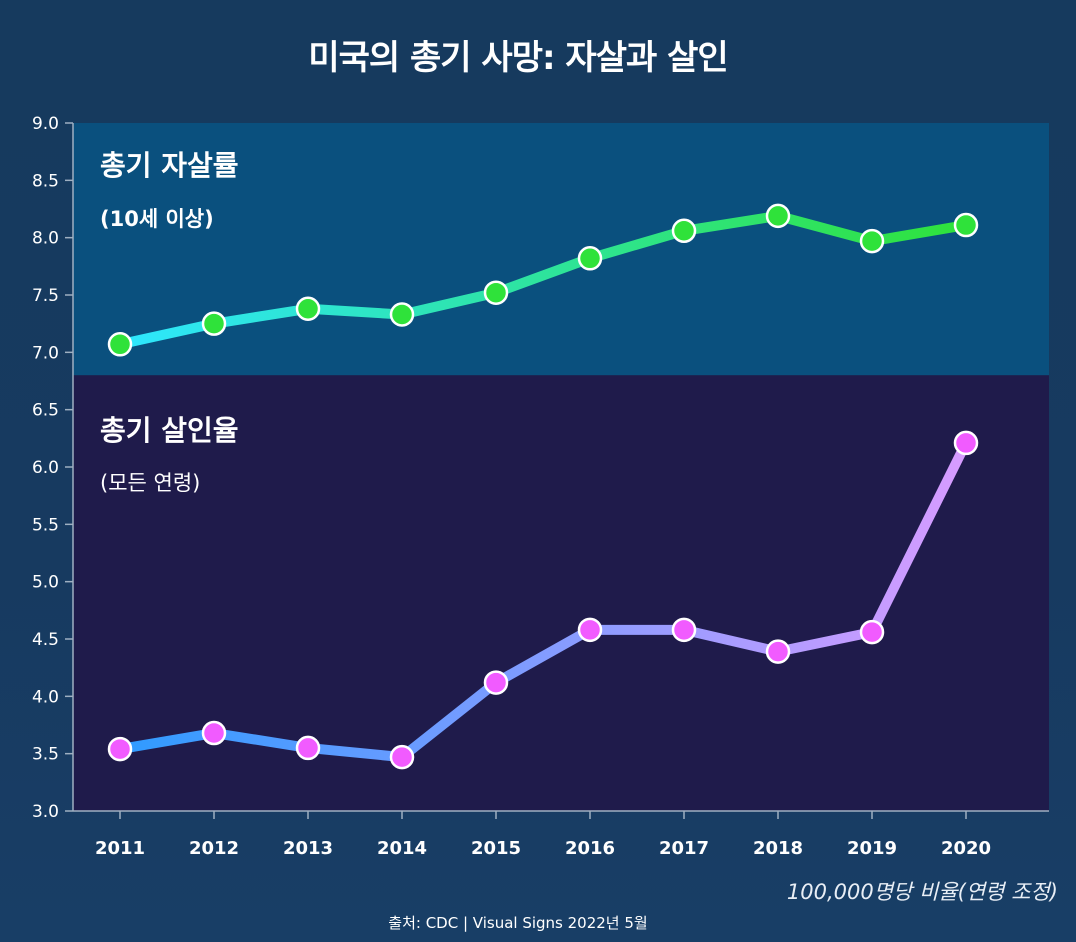 Image resolution: width=1076 pixels, height=942 pixels. What do you see at coordinates (872, 241) in the screenshot?
I see `suicide-point-2019` at bounding box center [872, 241].